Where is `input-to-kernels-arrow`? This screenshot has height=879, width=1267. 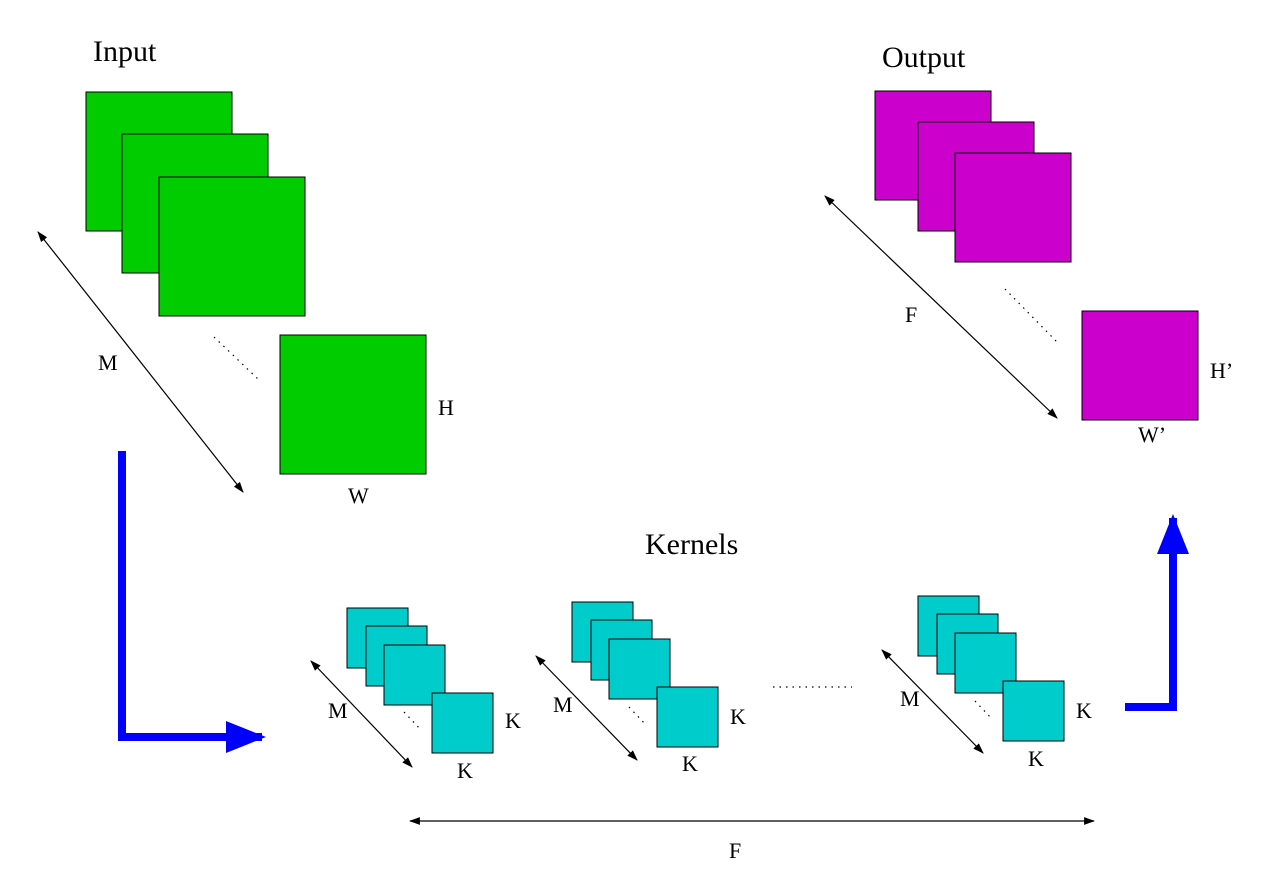
input-to-kernels-arrow is located at coordinates (192, 602).